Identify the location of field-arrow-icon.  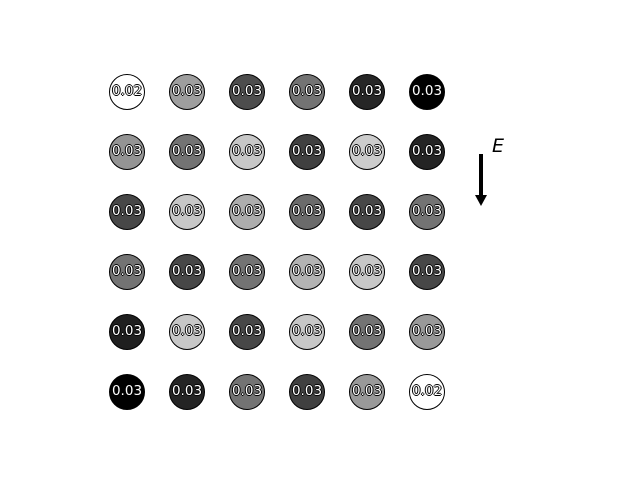
(481, 180).